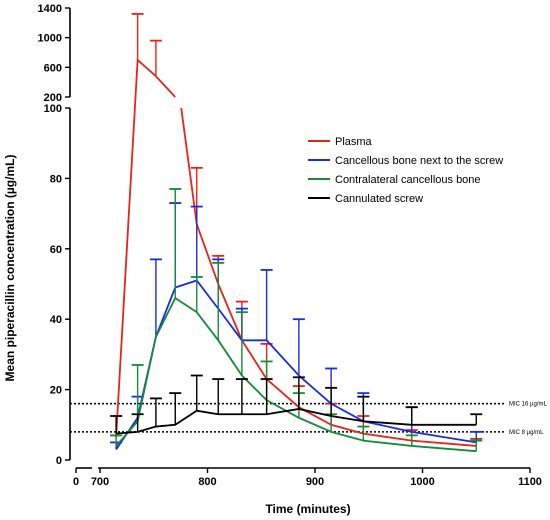 This screenshot has height=520, width=550. I want to click on y-axis-title: Mean piperacillin concentration (µg/mL), so click(10, 268).